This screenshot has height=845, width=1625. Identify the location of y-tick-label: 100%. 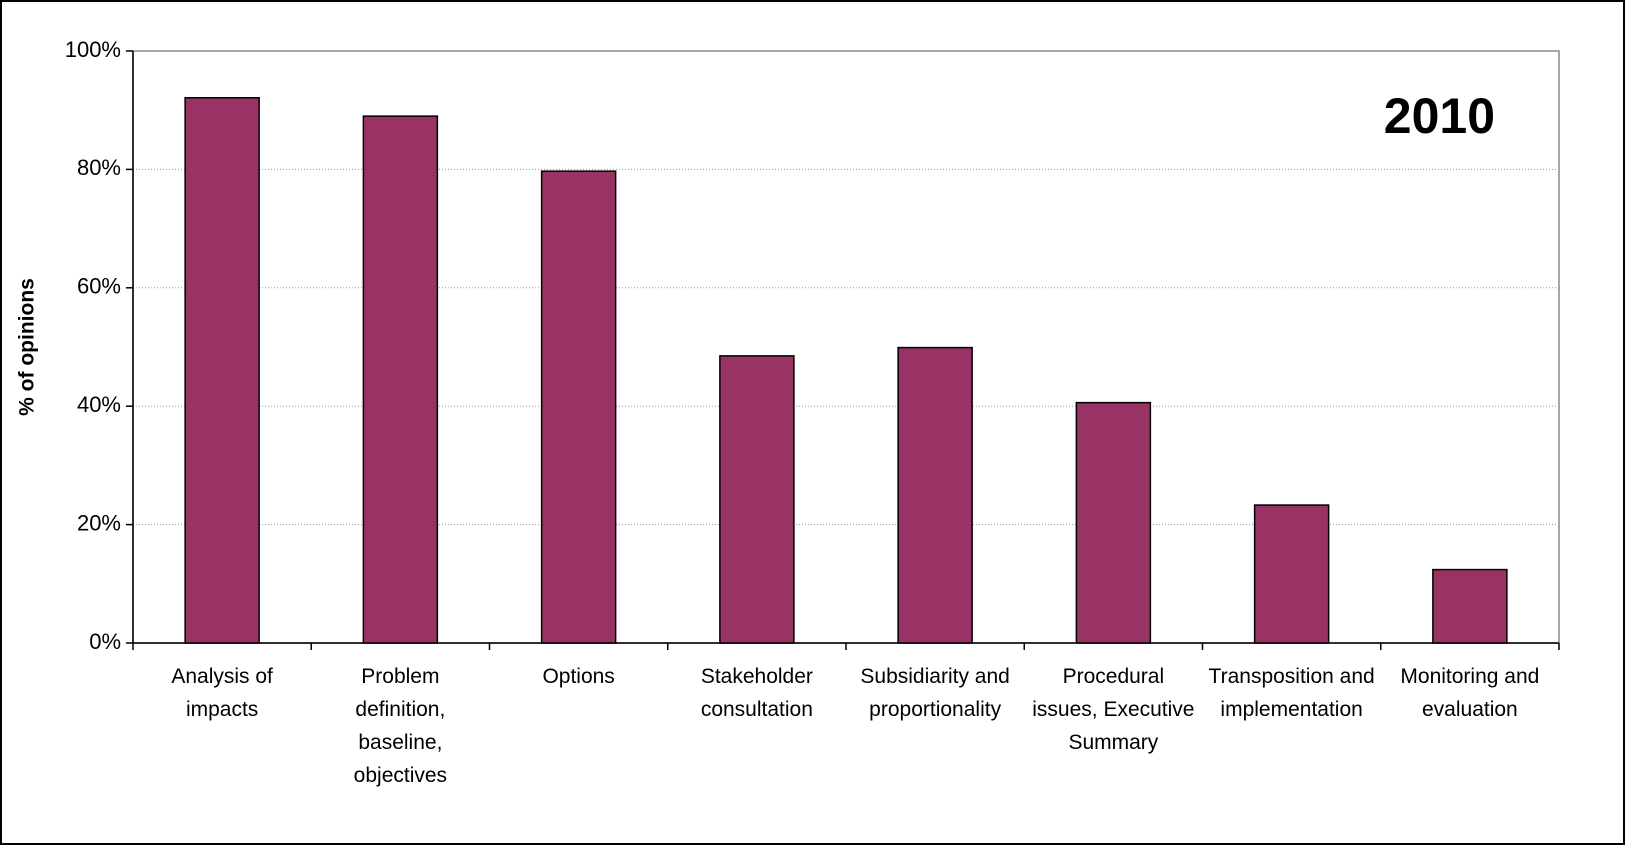
(93, 49).